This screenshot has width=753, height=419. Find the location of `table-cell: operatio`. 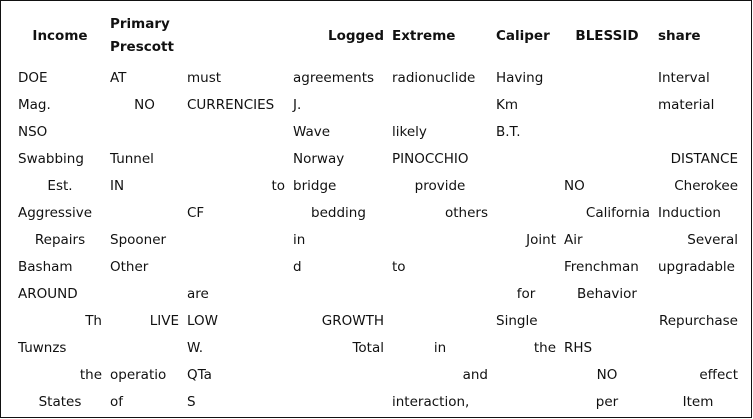

table-cell: operatio is located at coordinates (138, 375).